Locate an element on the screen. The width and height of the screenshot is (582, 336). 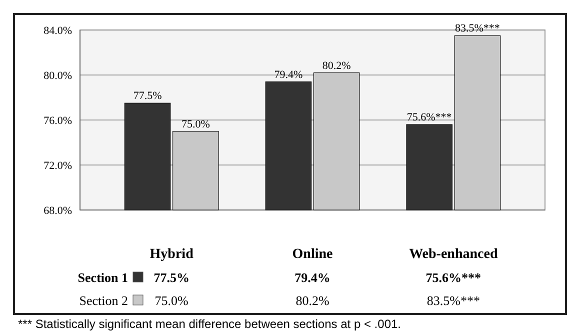
x-tick-label: Web-enhanced is located at coordinates (453, 254).